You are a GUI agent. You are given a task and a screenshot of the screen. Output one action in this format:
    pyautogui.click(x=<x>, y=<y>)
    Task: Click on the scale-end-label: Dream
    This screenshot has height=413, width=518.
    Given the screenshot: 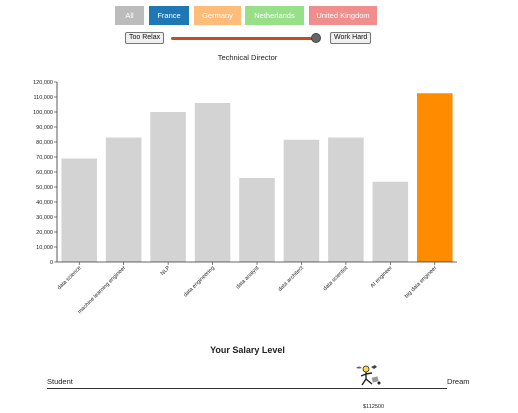 What is the action you would take?
    pyautogui.click(x=458, y=381)
    